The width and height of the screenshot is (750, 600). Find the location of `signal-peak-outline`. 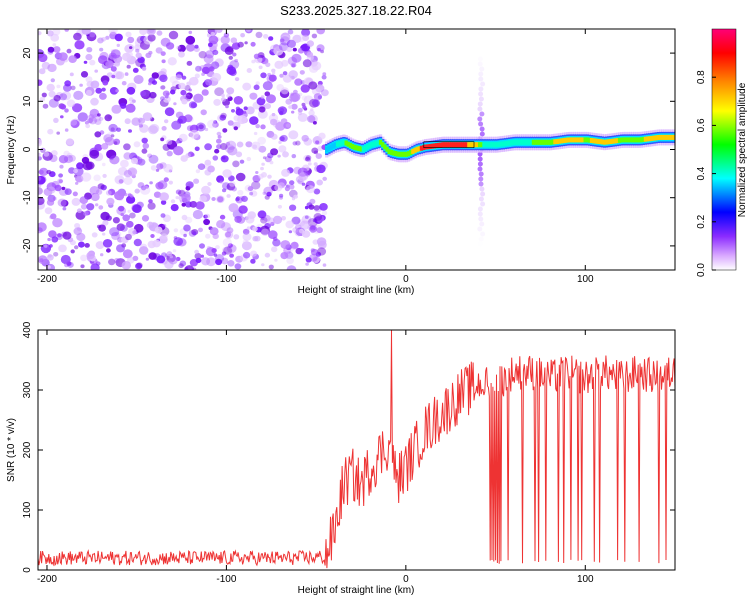

signal-peak-outline is located at coordinates (449, 144).